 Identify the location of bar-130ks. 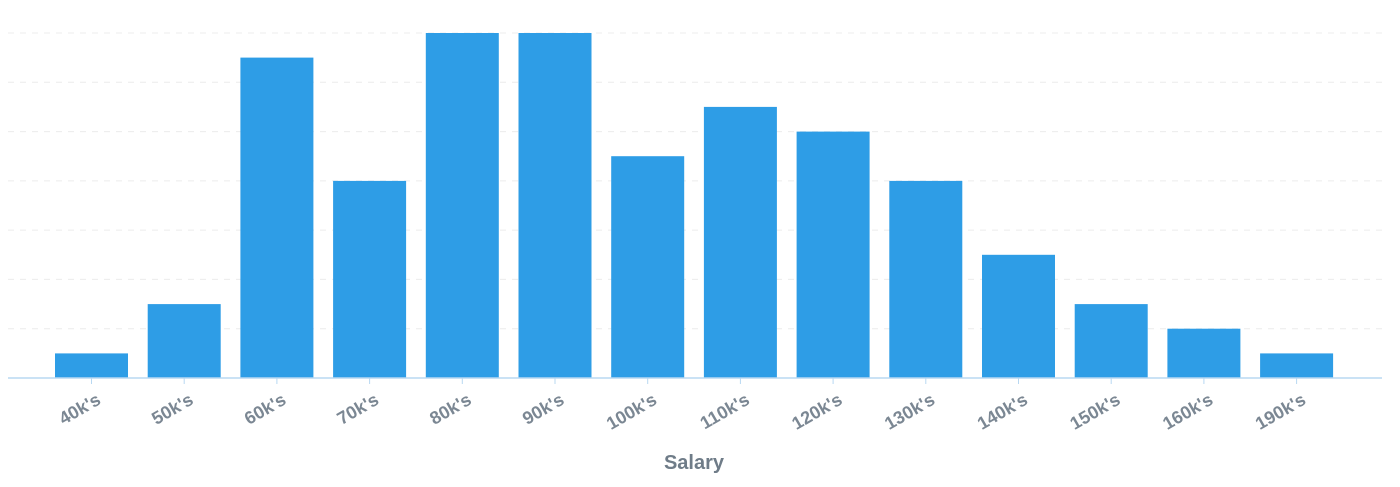
(926, 279).